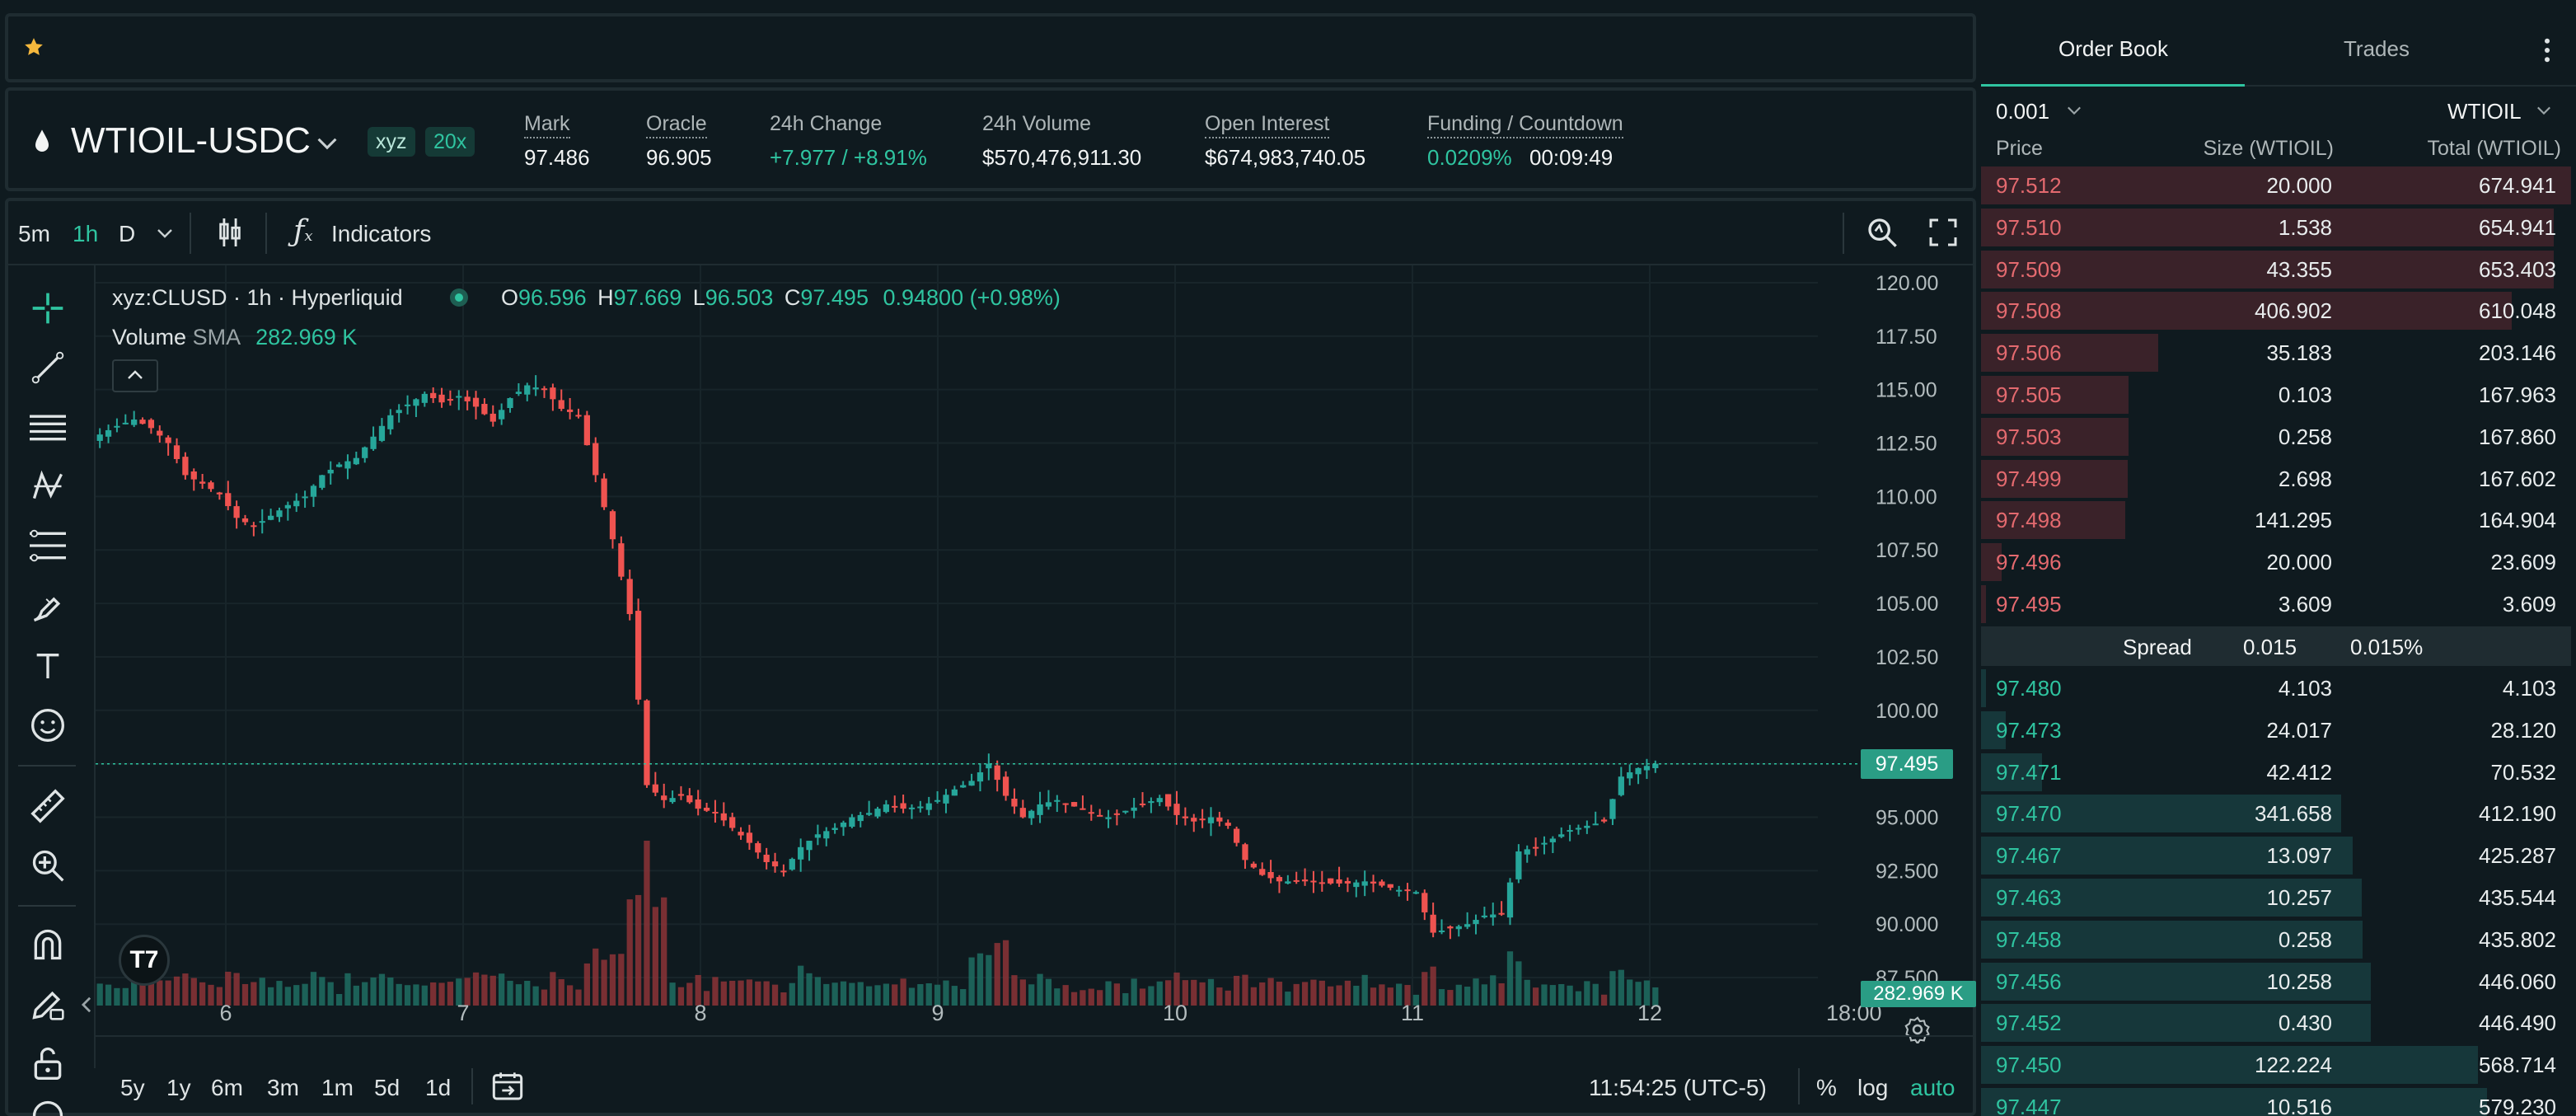  Describe the element at coordinates (1882, 232) in the screenshot. I see `zoom-search-icon` at that location.